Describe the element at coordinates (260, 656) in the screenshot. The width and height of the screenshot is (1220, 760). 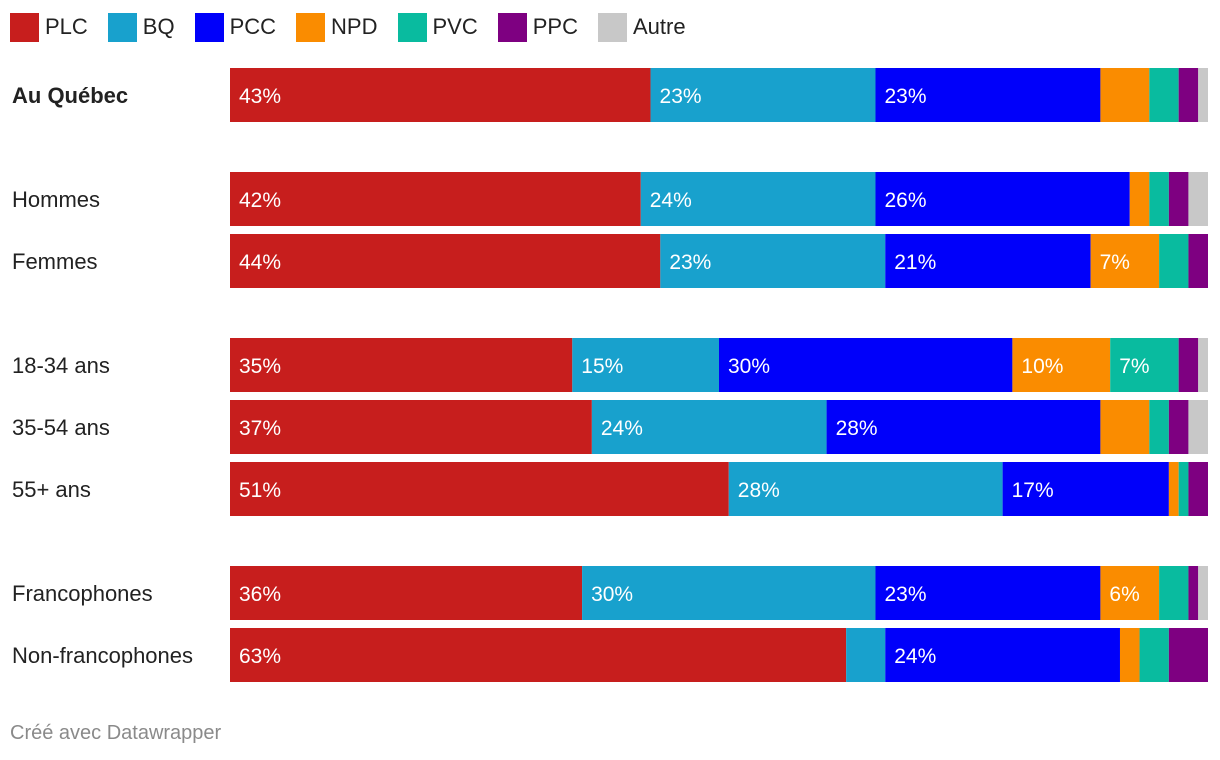
I see `data-label: 63%` at that location.